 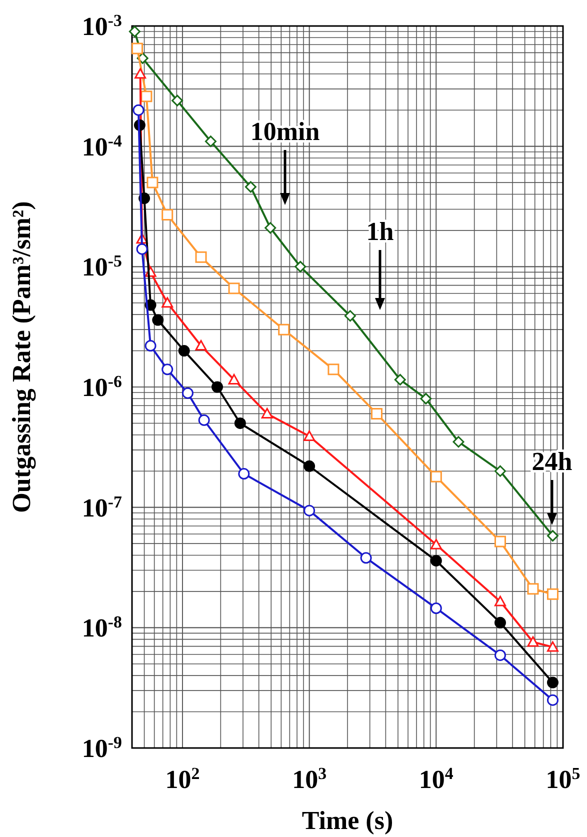 I want to click on y-tick-label: 10$^{-7}$, so click(x=102, y=507).